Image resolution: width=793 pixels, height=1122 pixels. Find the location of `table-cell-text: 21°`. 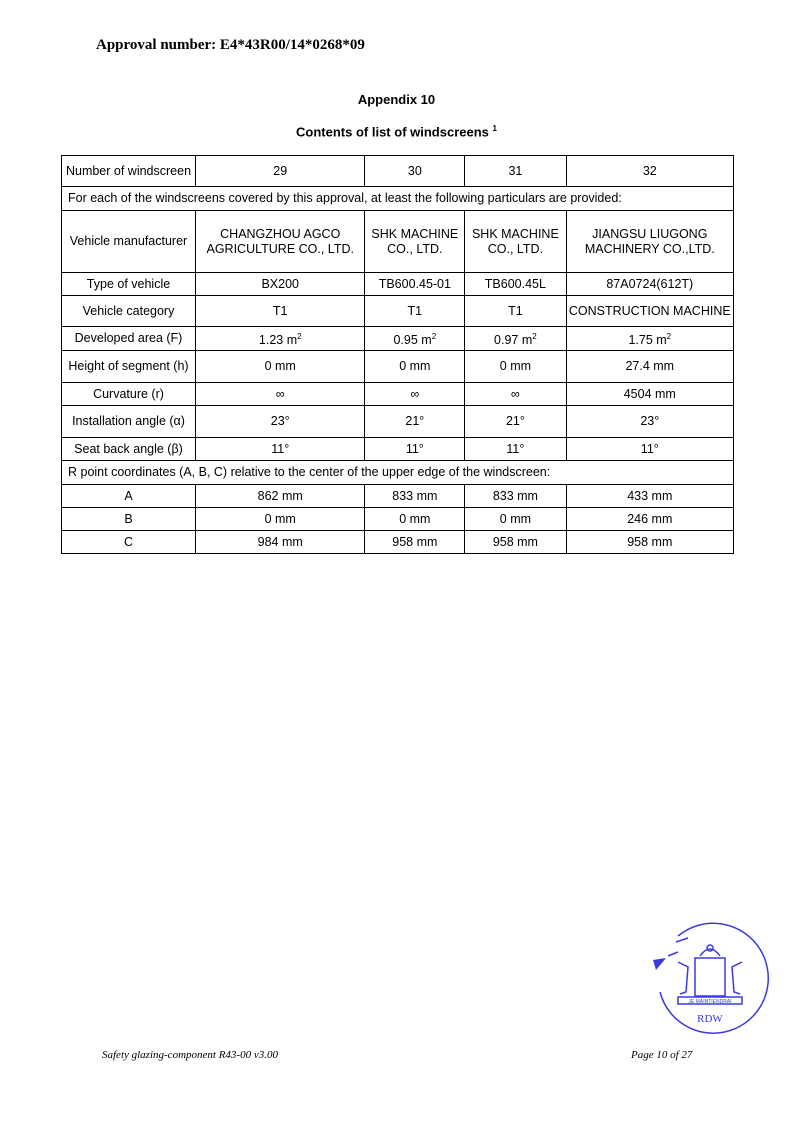

table-cell-text: 21° is located at coordinates (515, 421).